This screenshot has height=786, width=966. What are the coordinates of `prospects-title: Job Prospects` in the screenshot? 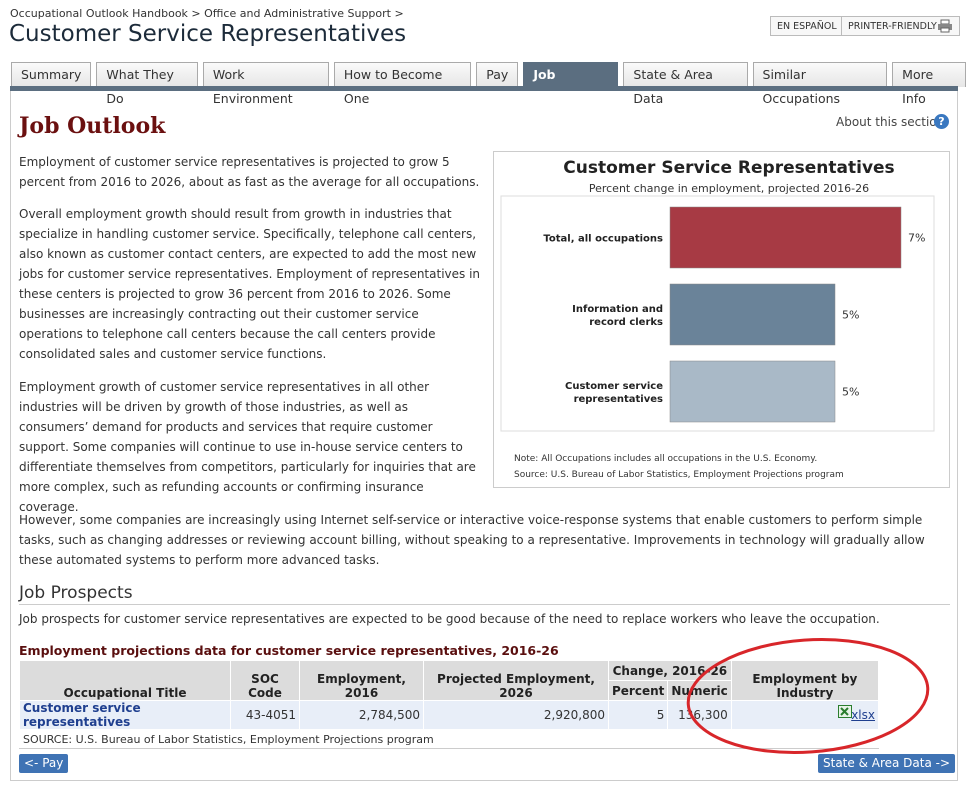 It's located at (76, 593).